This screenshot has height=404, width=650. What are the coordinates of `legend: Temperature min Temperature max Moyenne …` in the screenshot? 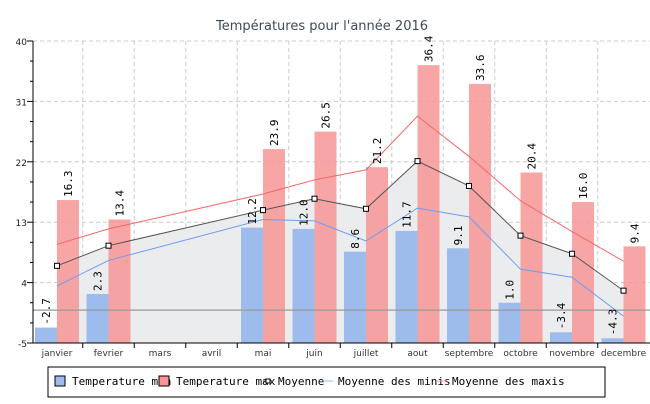 It's located at (326, 382).